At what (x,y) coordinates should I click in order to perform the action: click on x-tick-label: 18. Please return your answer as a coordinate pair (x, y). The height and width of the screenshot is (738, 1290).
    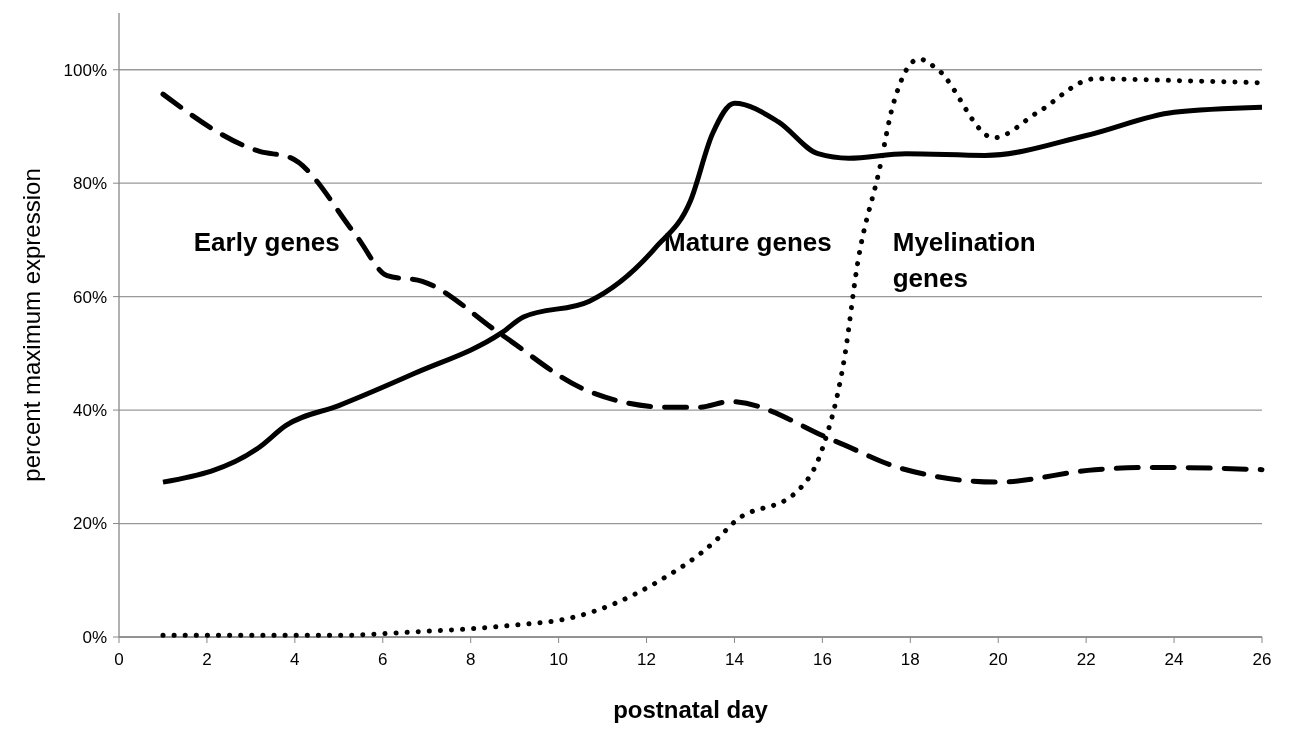
    Looking at the image, I should click on (910, 659).